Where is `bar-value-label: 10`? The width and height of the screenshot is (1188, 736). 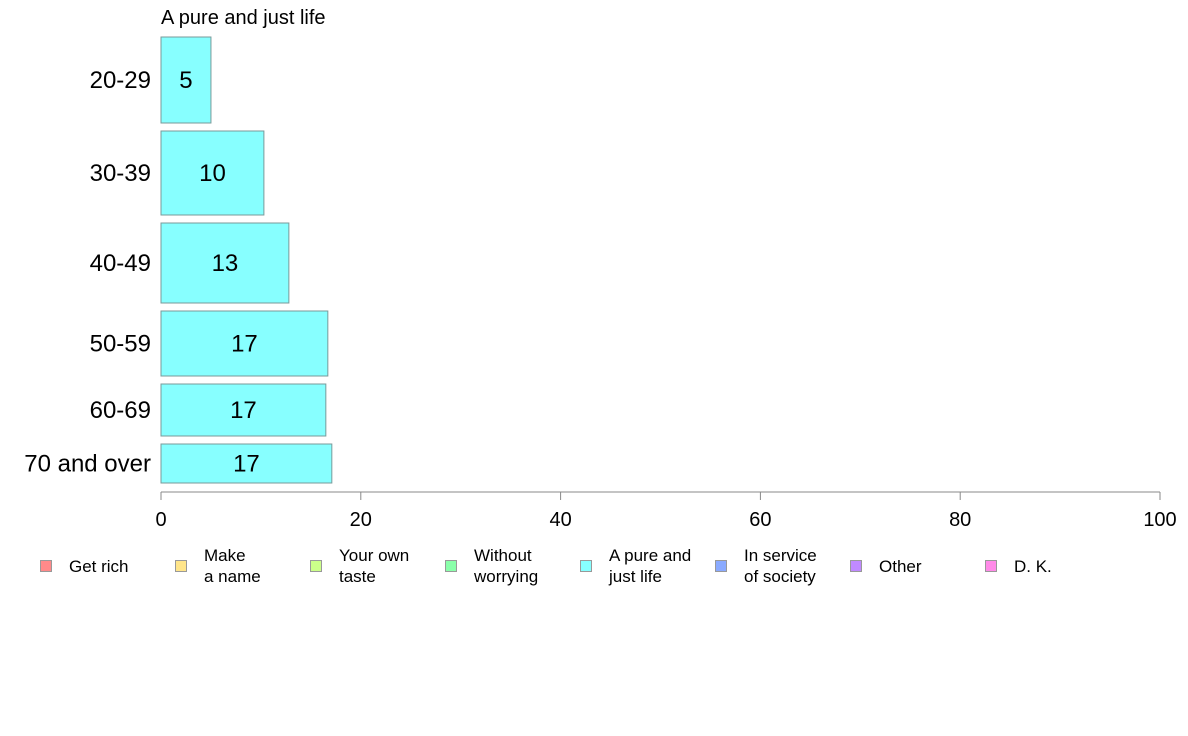
bar-value-label: 10 is located at coordinates (212, 173).